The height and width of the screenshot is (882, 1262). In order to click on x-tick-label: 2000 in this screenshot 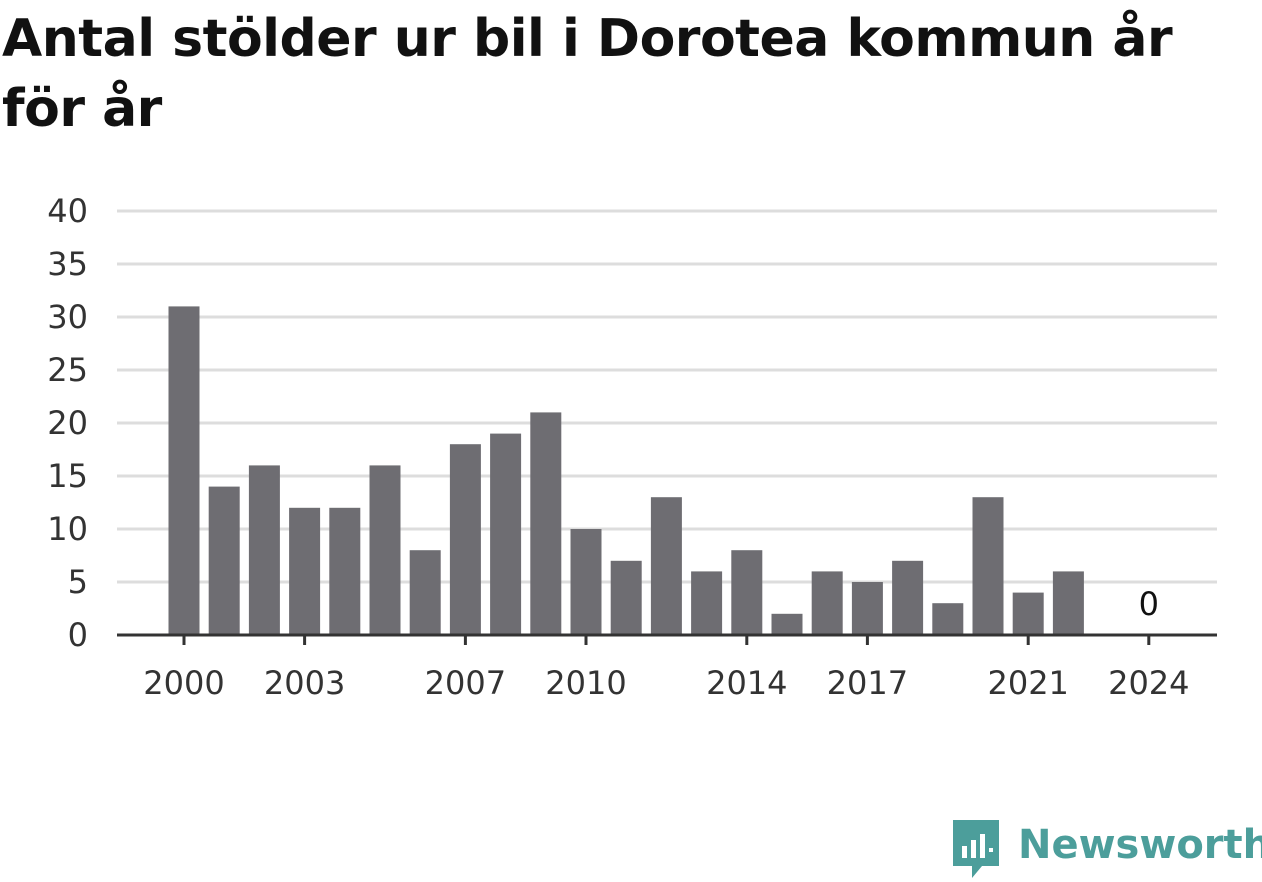, I will do `click(183, 683)`.